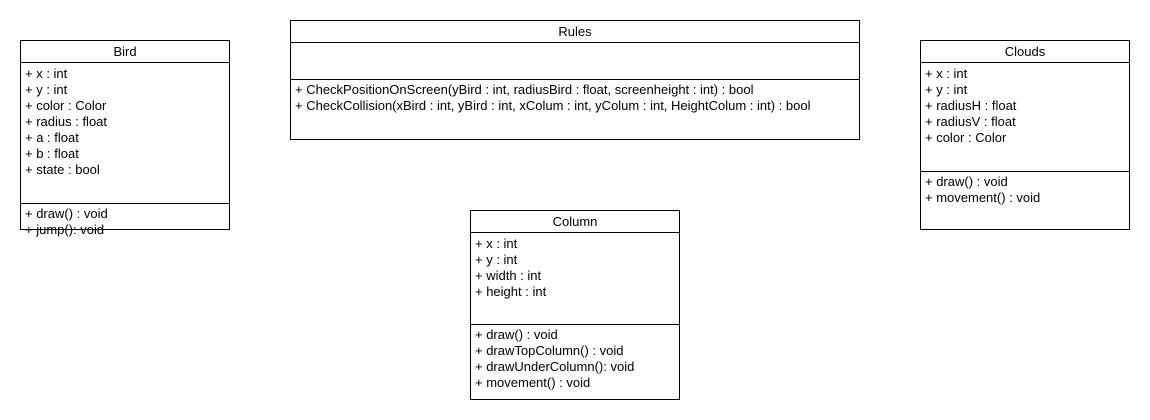 This screenshot has height=420, width=1150. What do you see at coordinates (533, 382) in the screenshot?
I see `column-method: + movement() : void` at bounding box center [533, 382].